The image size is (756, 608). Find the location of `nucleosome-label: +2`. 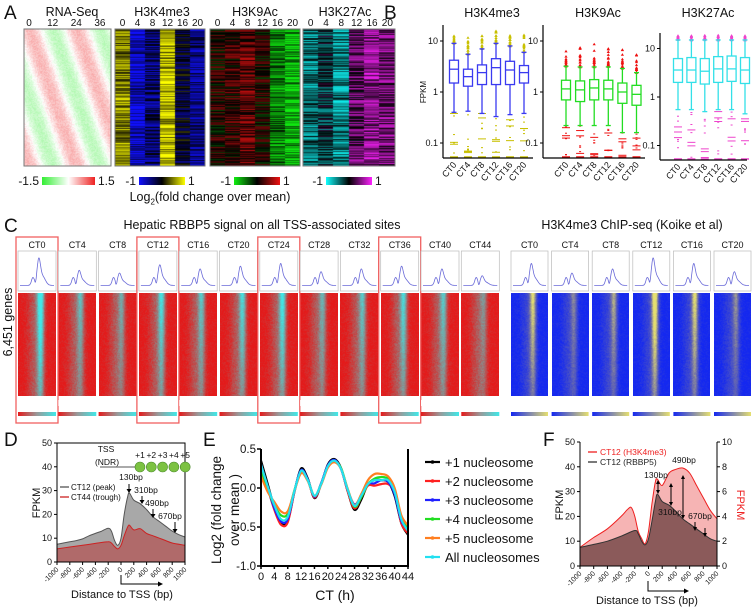

nucleosome-label: +2 is located at coordinates (151, 455).